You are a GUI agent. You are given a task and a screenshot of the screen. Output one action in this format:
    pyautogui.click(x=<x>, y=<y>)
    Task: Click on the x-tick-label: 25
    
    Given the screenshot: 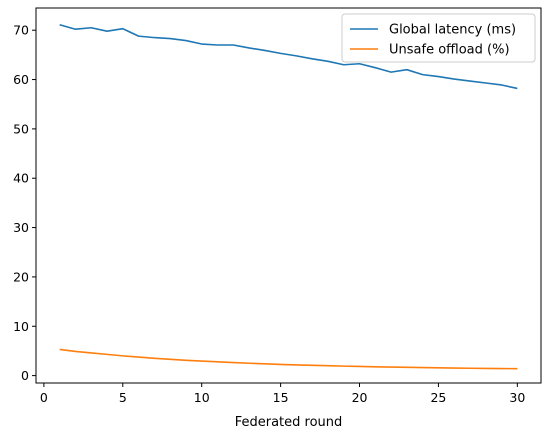 What is the action you would take?
    pyautogui.click(x=438, y=397)
    